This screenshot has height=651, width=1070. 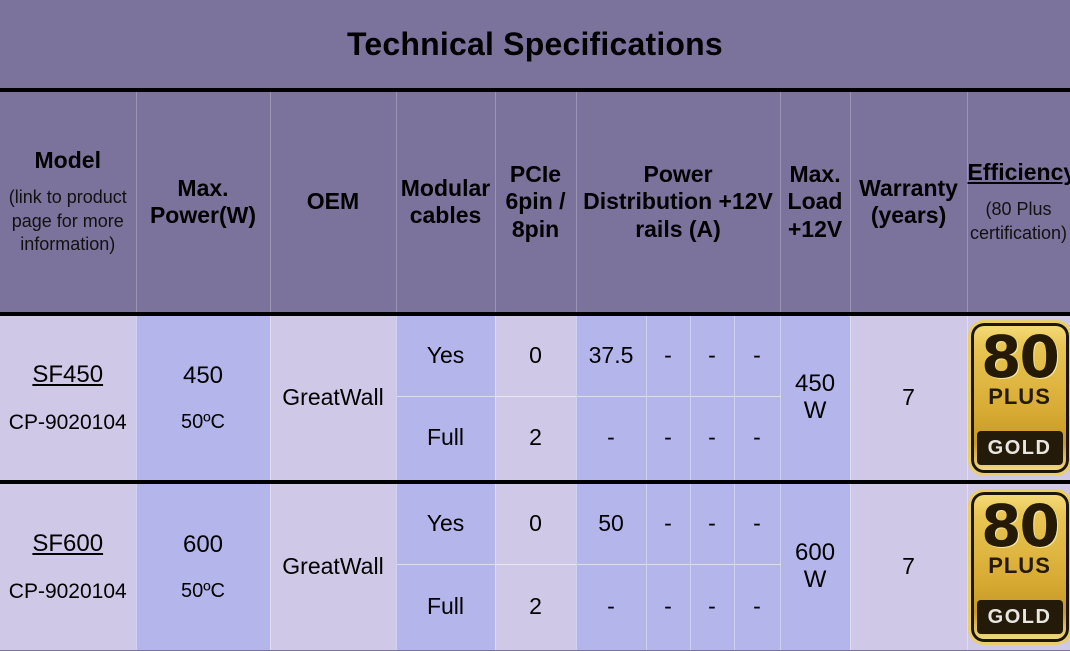 I want to click on cell-rail-1: 50, so click(x=610, y=522).